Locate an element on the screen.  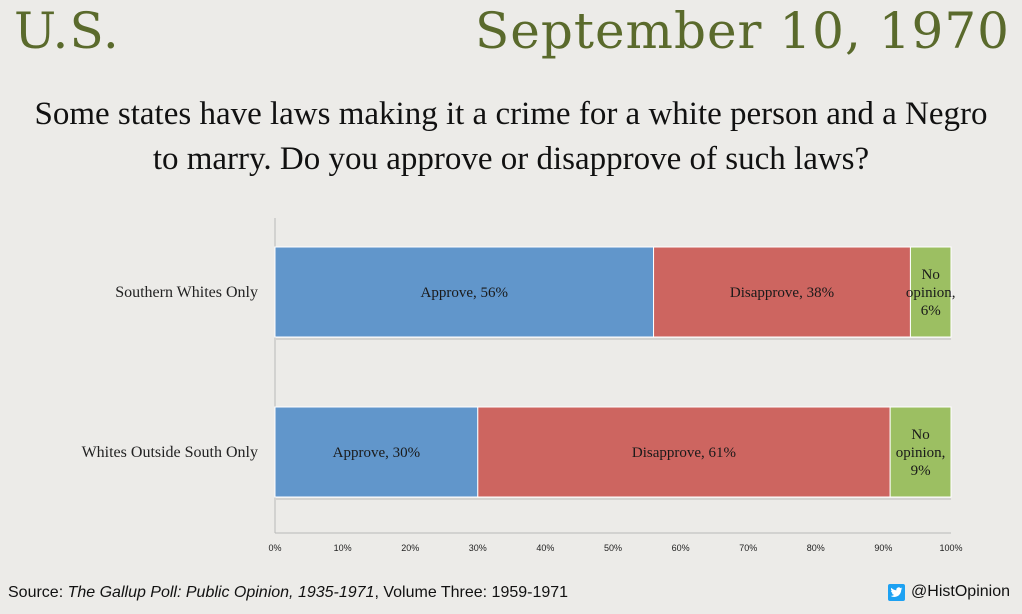
x-tick-label: 100% is located at coordinates (950, 548).